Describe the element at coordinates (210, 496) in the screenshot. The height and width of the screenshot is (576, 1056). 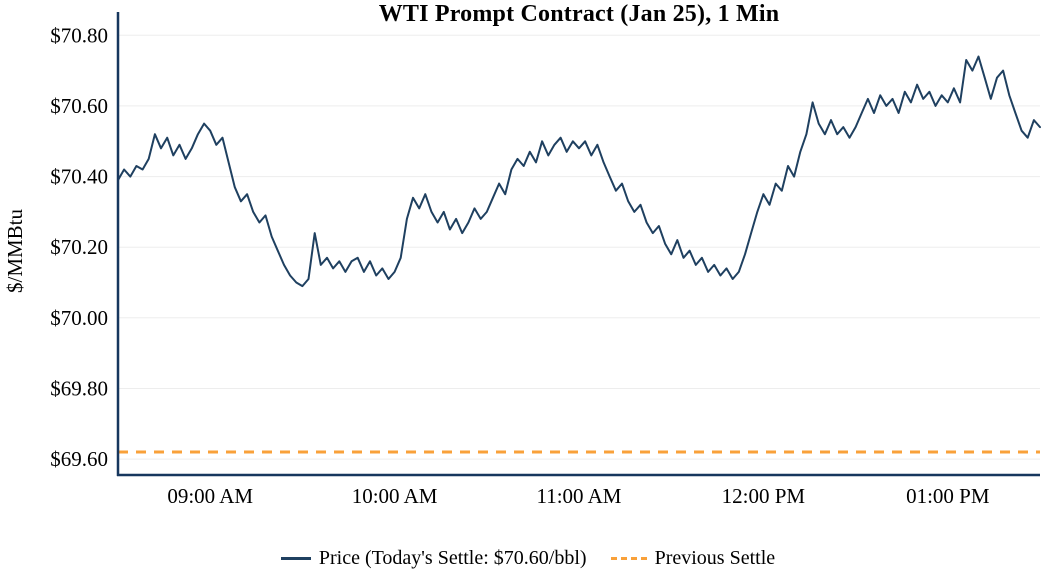
I see `x-tick-label: 09:00 AM` at that location.